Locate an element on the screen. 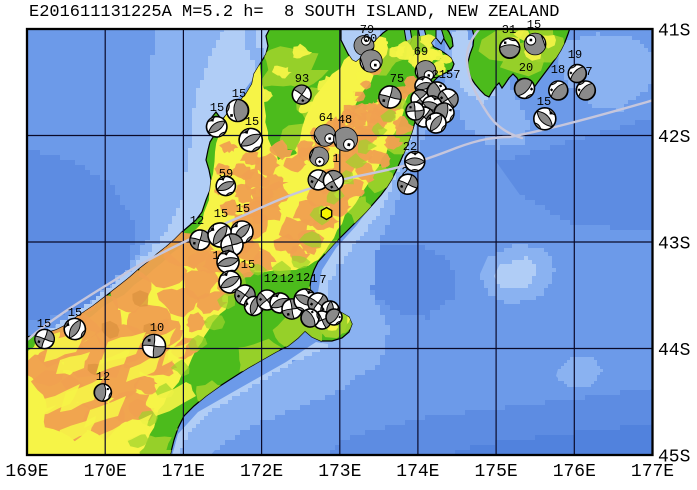 The height and width of the screenshot is (490, 697). svg-text: 60 is located at coordinates (370, 39).